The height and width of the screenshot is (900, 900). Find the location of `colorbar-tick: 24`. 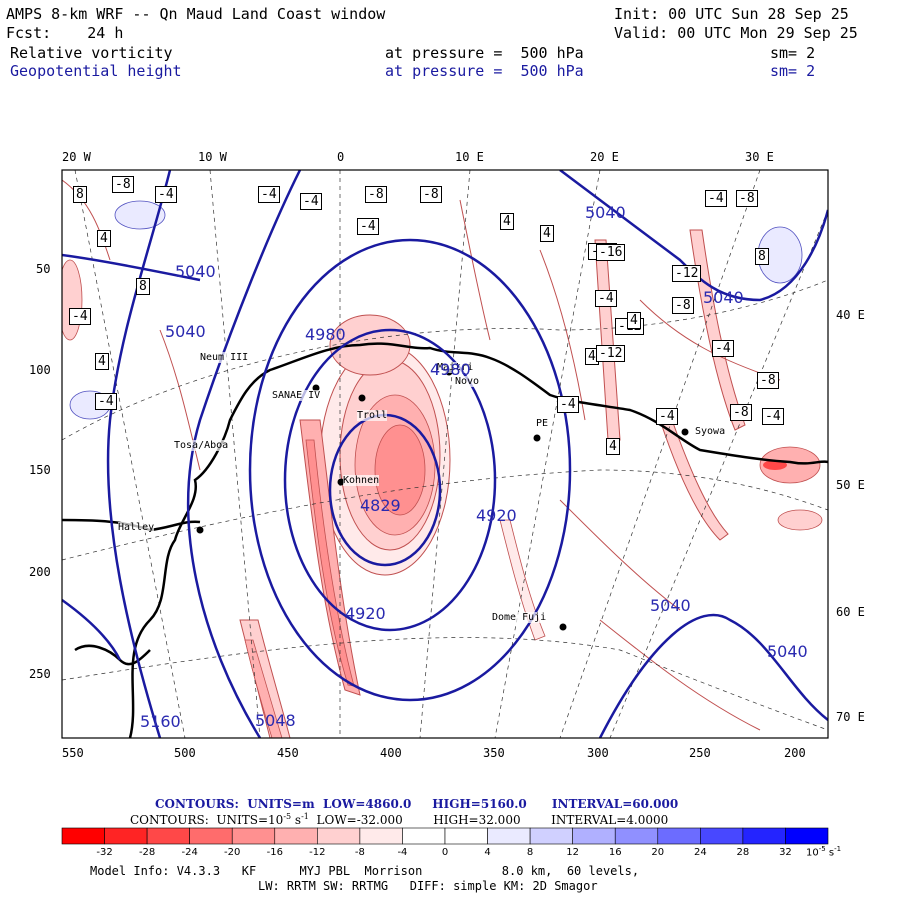

colorbar-tick: 24 is located at coordinates (700, 852).